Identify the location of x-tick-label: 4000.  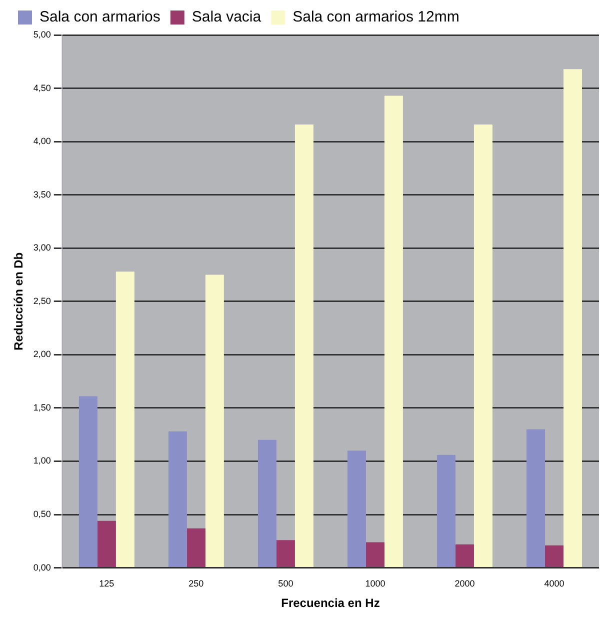
(554, 583).